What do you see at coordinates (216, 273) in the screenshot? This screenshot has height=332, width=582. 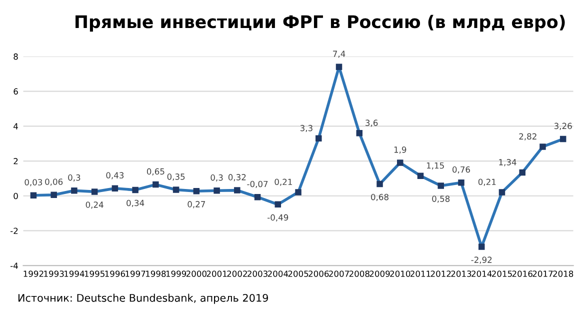 I see `x-tick-label: 2001` at bounding box center [216, 273].